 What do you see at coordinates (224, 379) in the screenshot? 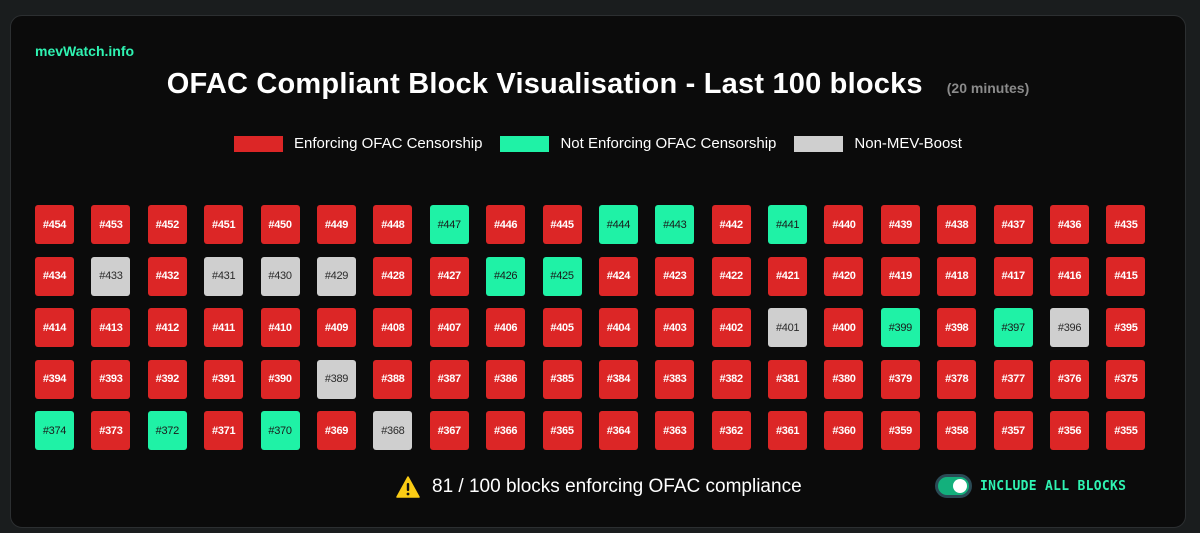
I see `block-391: #391` at bounding box center [224, 379].